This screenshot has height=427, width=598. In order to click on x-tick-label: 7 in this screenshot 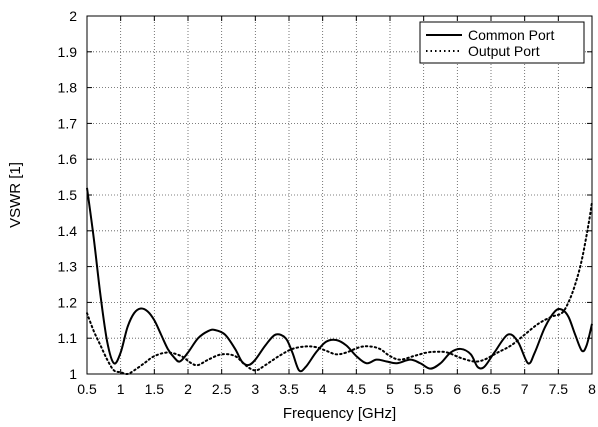, I will do `click(525, 389)`.